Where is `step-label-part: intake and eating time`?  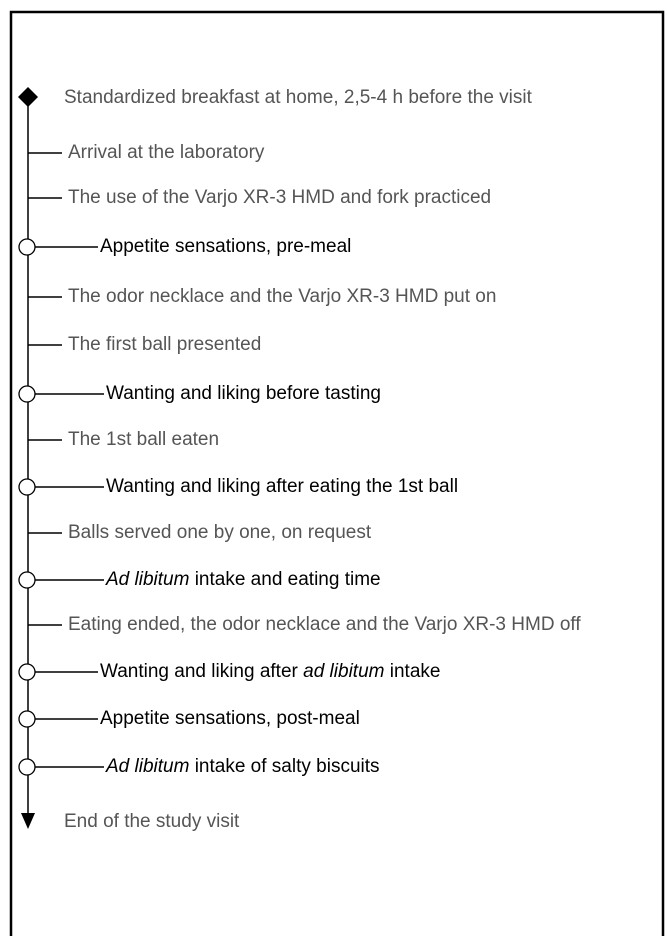
step-label-part: intake and eating time is located at coordinates (284, 579).